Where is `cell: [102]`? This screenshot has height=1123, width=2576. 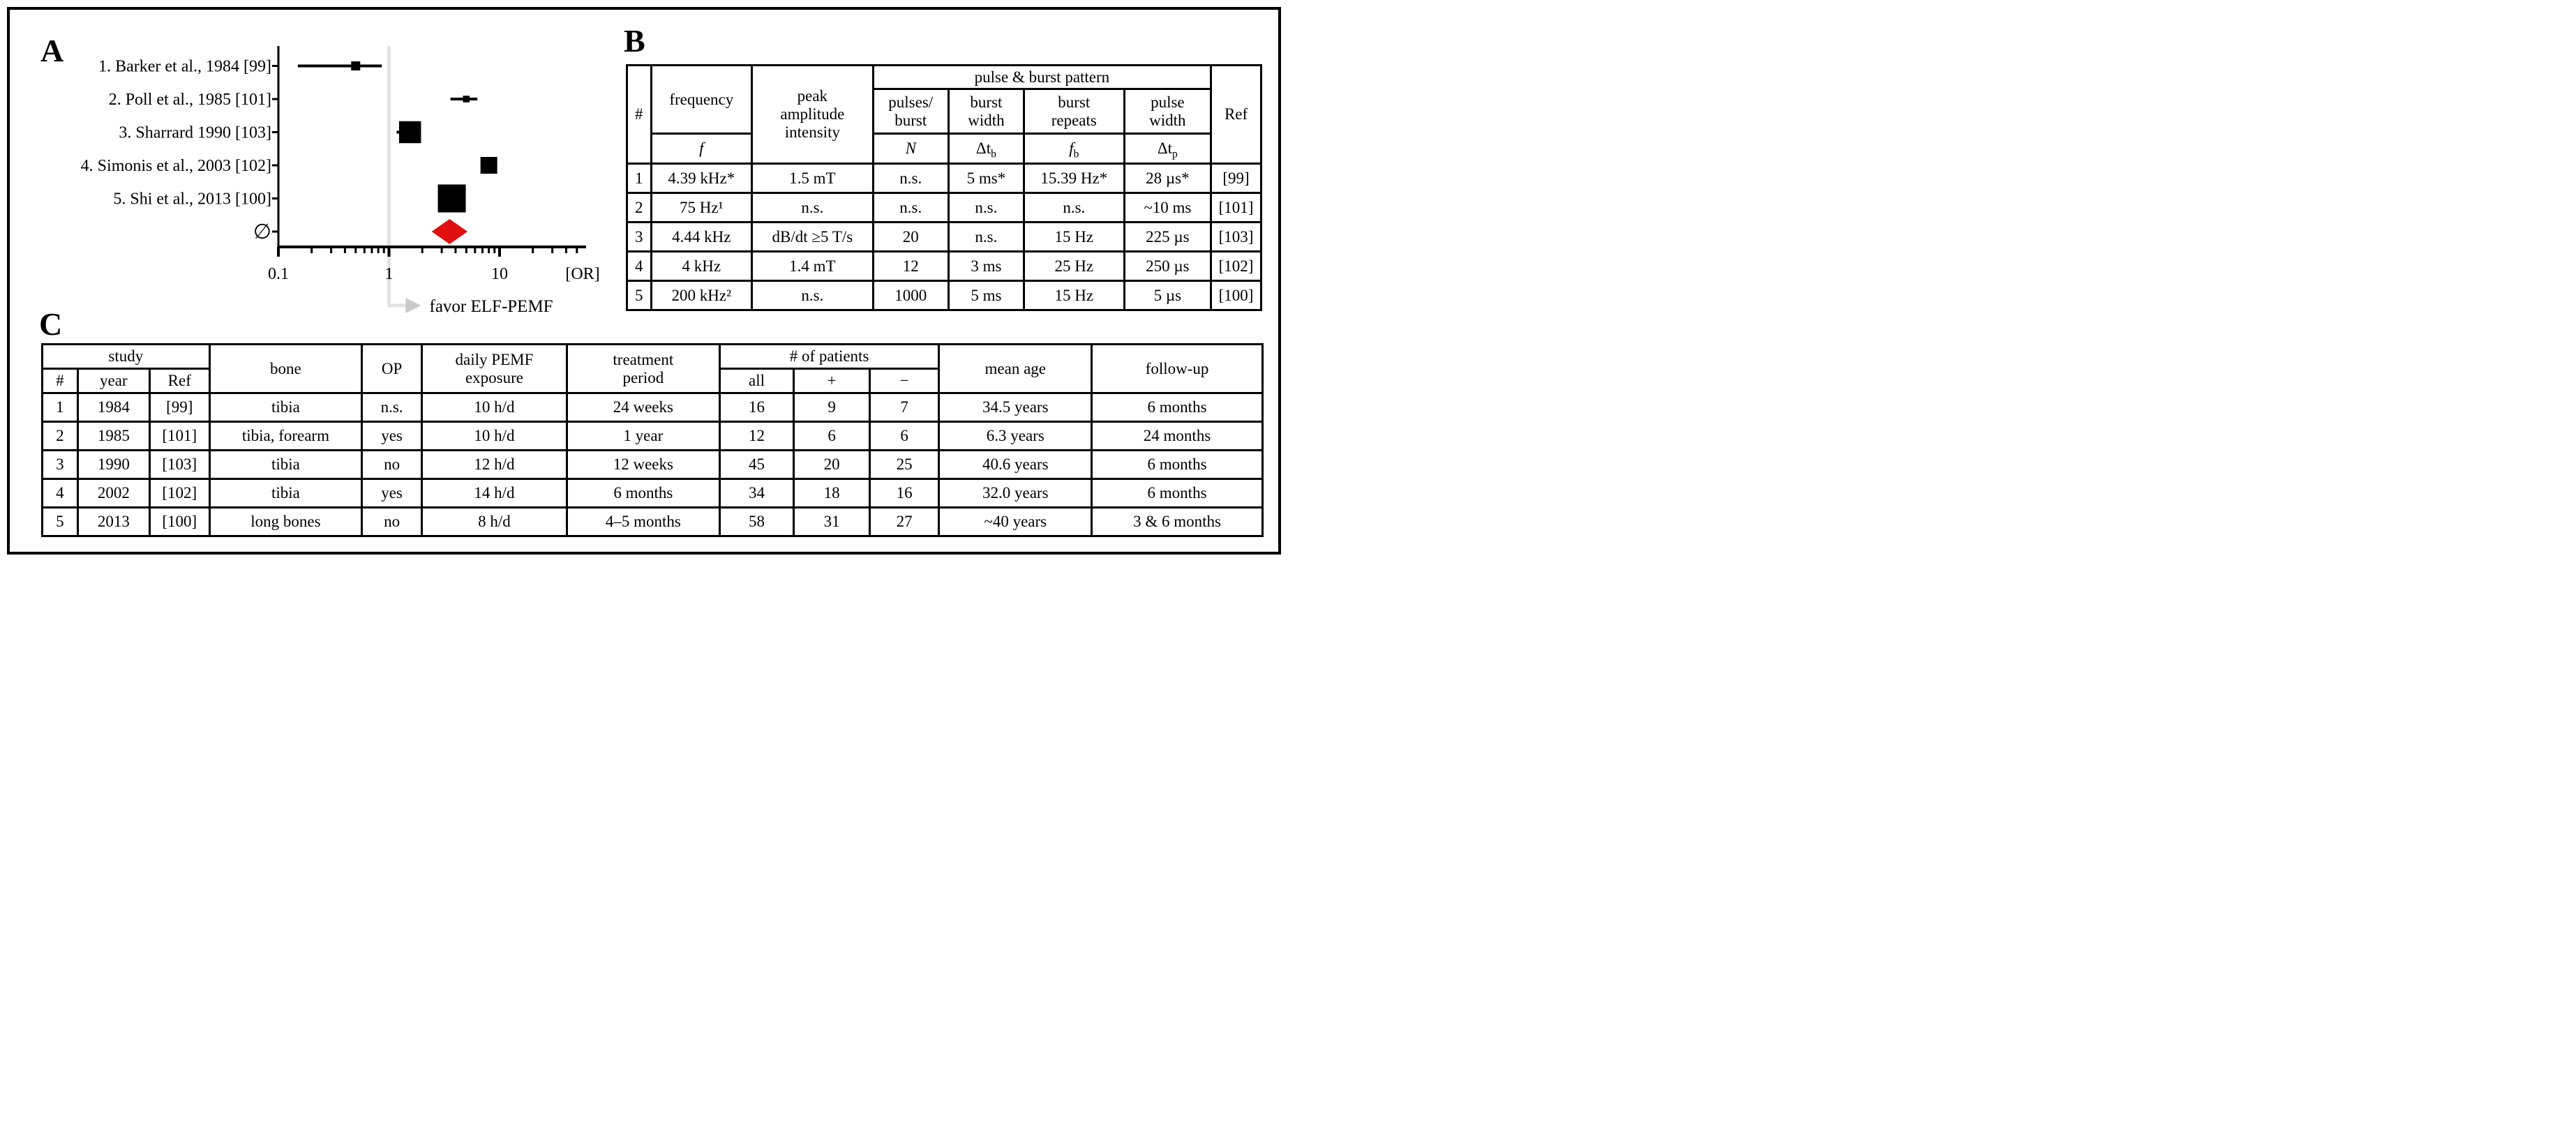
cell: [102] is located at coordinates (179, 493).